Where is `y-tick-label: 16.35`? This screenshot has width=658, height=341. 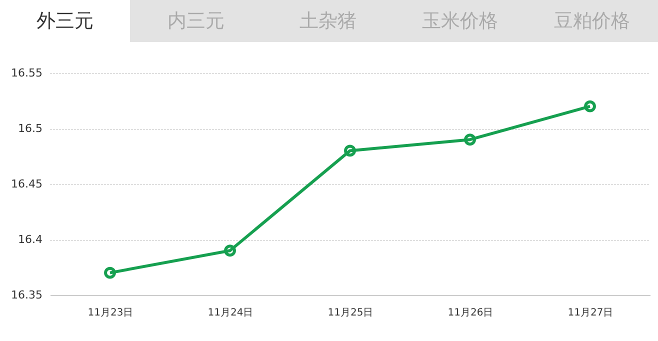
y-tick-label: 16.35 is located at coordinates (26, 295).